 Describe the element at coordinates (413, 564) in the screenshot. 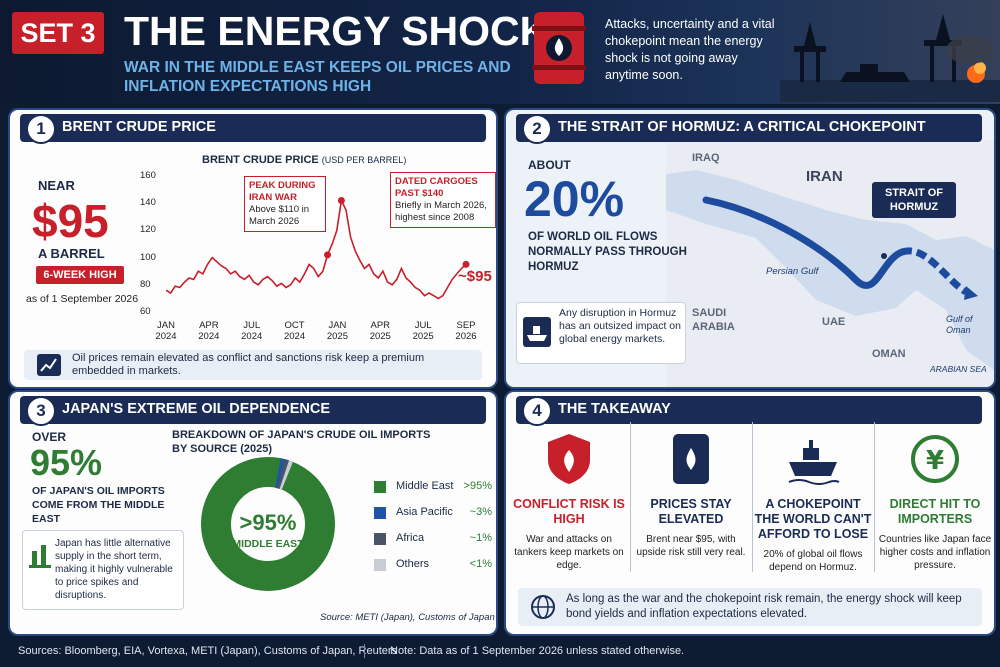

I see `legend-label: Others` at that location.